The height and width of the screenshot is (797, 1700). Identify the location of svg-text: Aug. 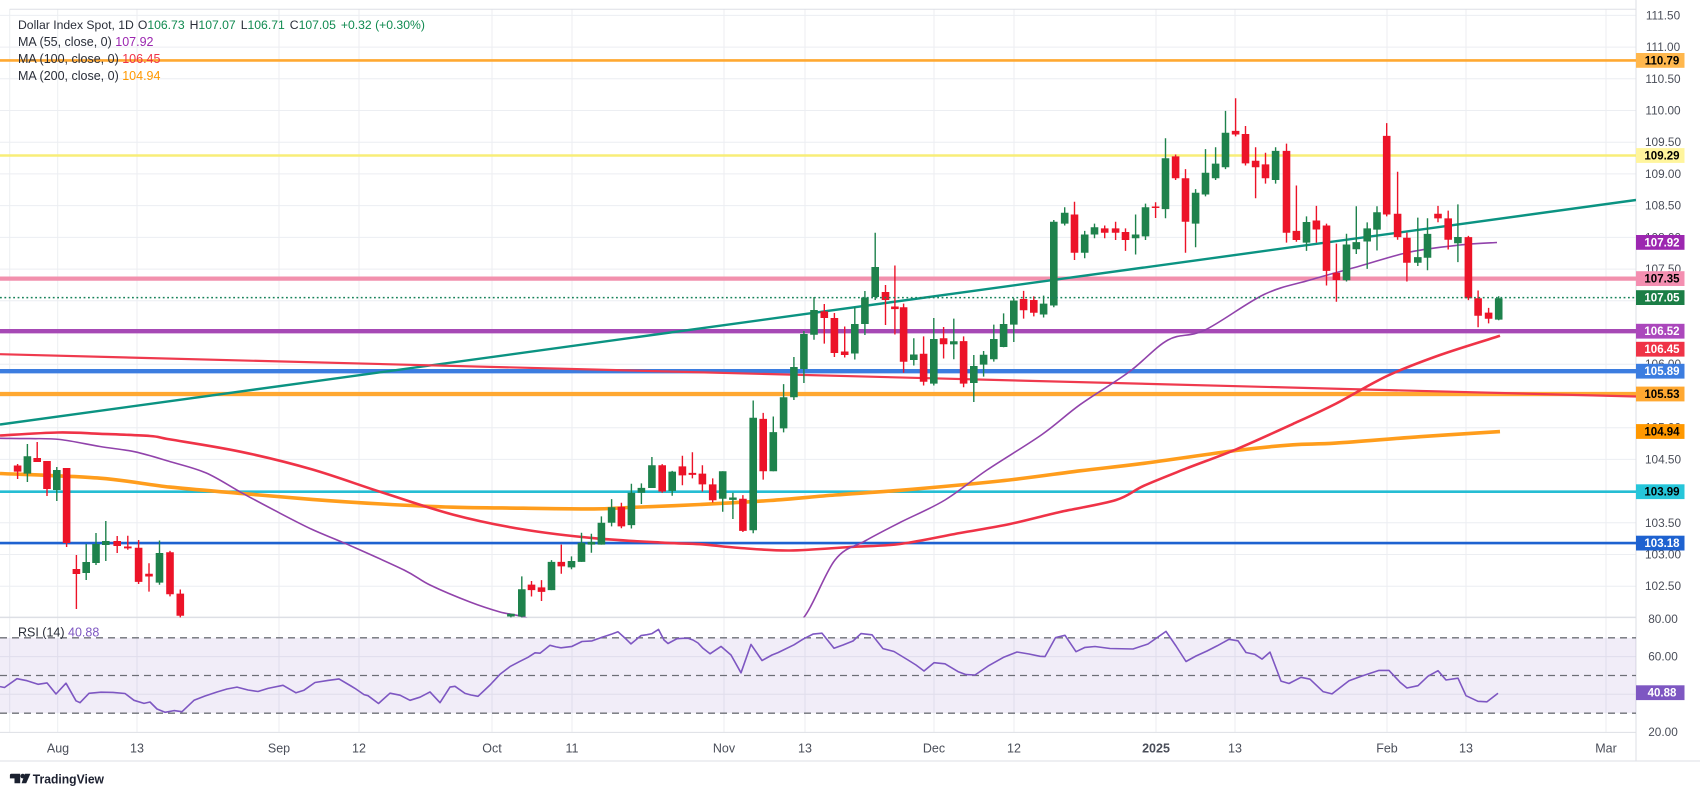
(58, 749).